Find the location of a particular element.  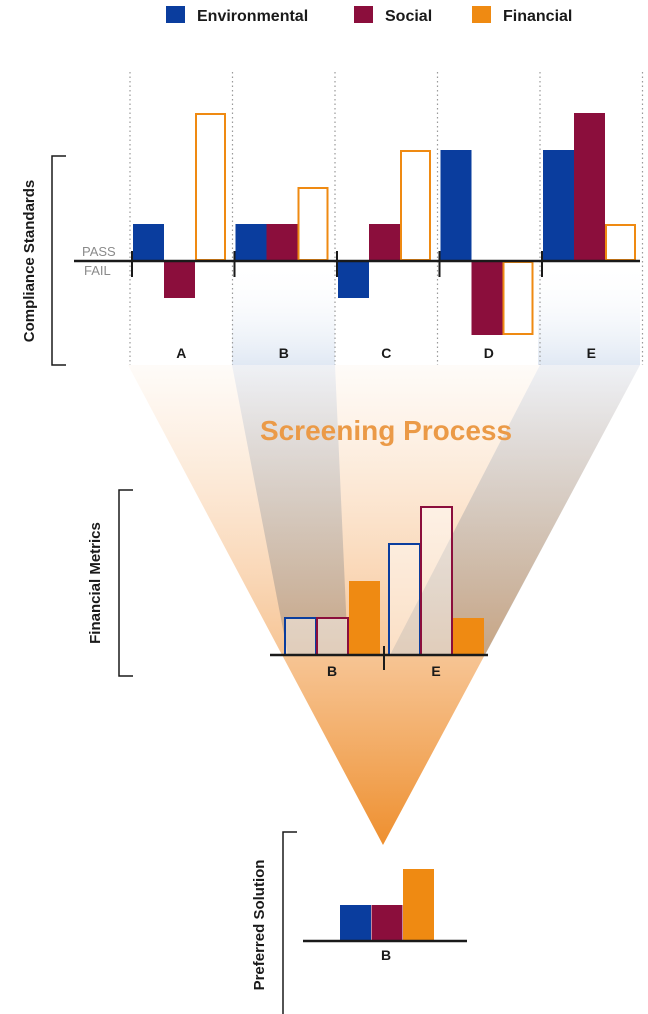

legend-swatch-financial is located at coordinates (481, 14).